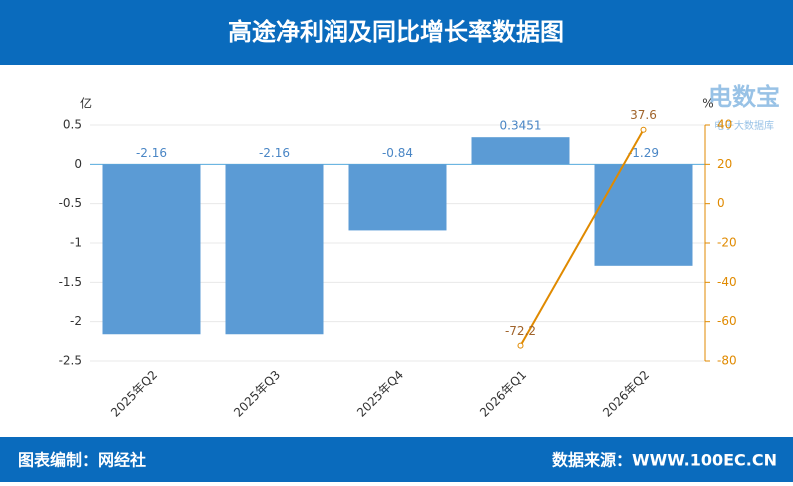 The height and width of the screenshot is (486, 793). What do you see at coordinates (503, 394) in the screenshot?
I see `x-tick-label: 2026年Q1` at bounding box center [503, 394].